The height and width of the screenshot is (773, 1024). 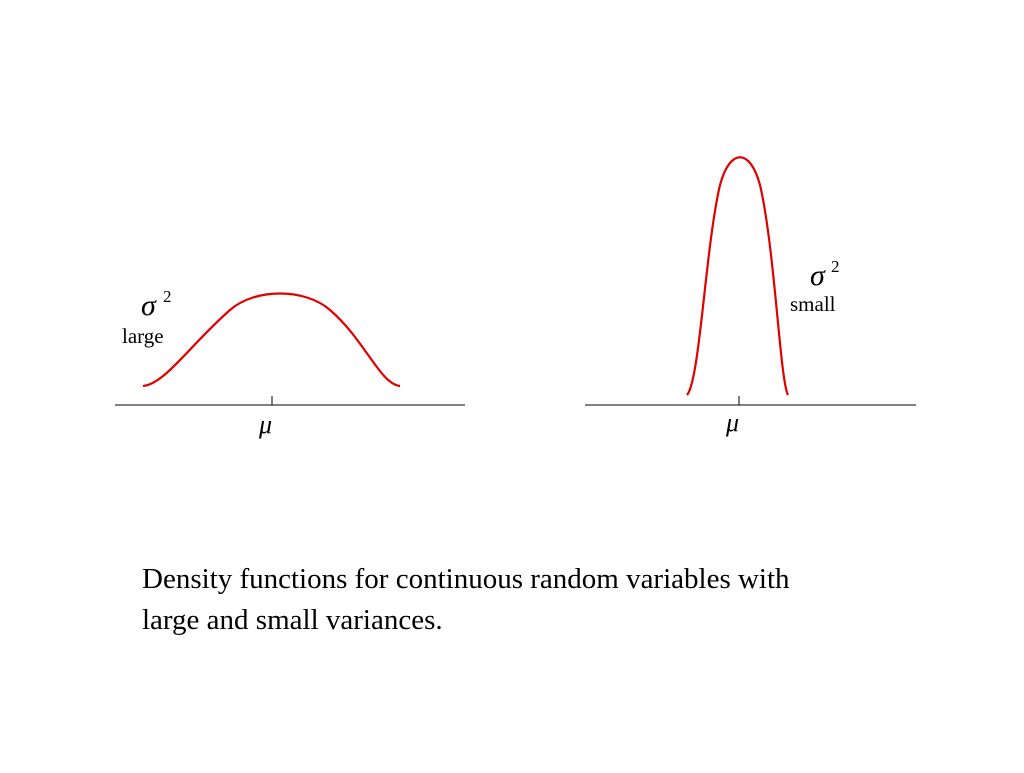 I want to click on caption-line: large and small variances., so click(x=292, y=620).